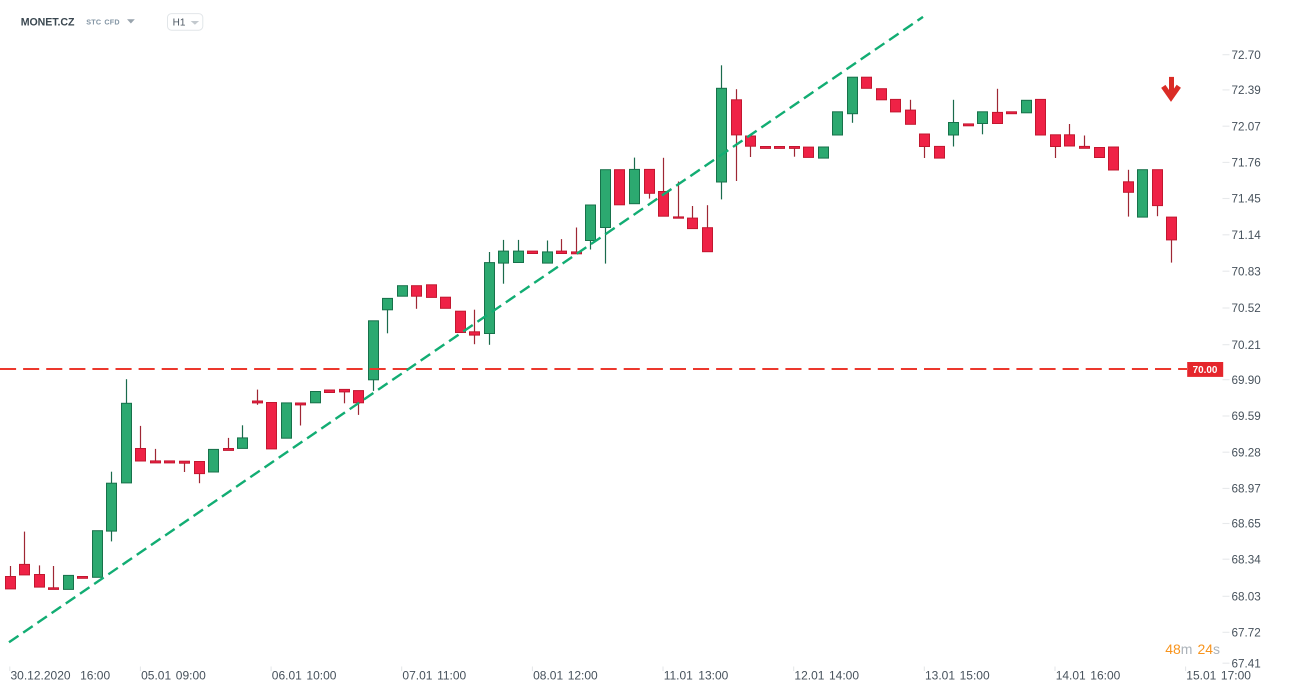  Describe the element at coordinates (1246, 271) in the screenshot. I see `svg-text: 70.83` at that location.